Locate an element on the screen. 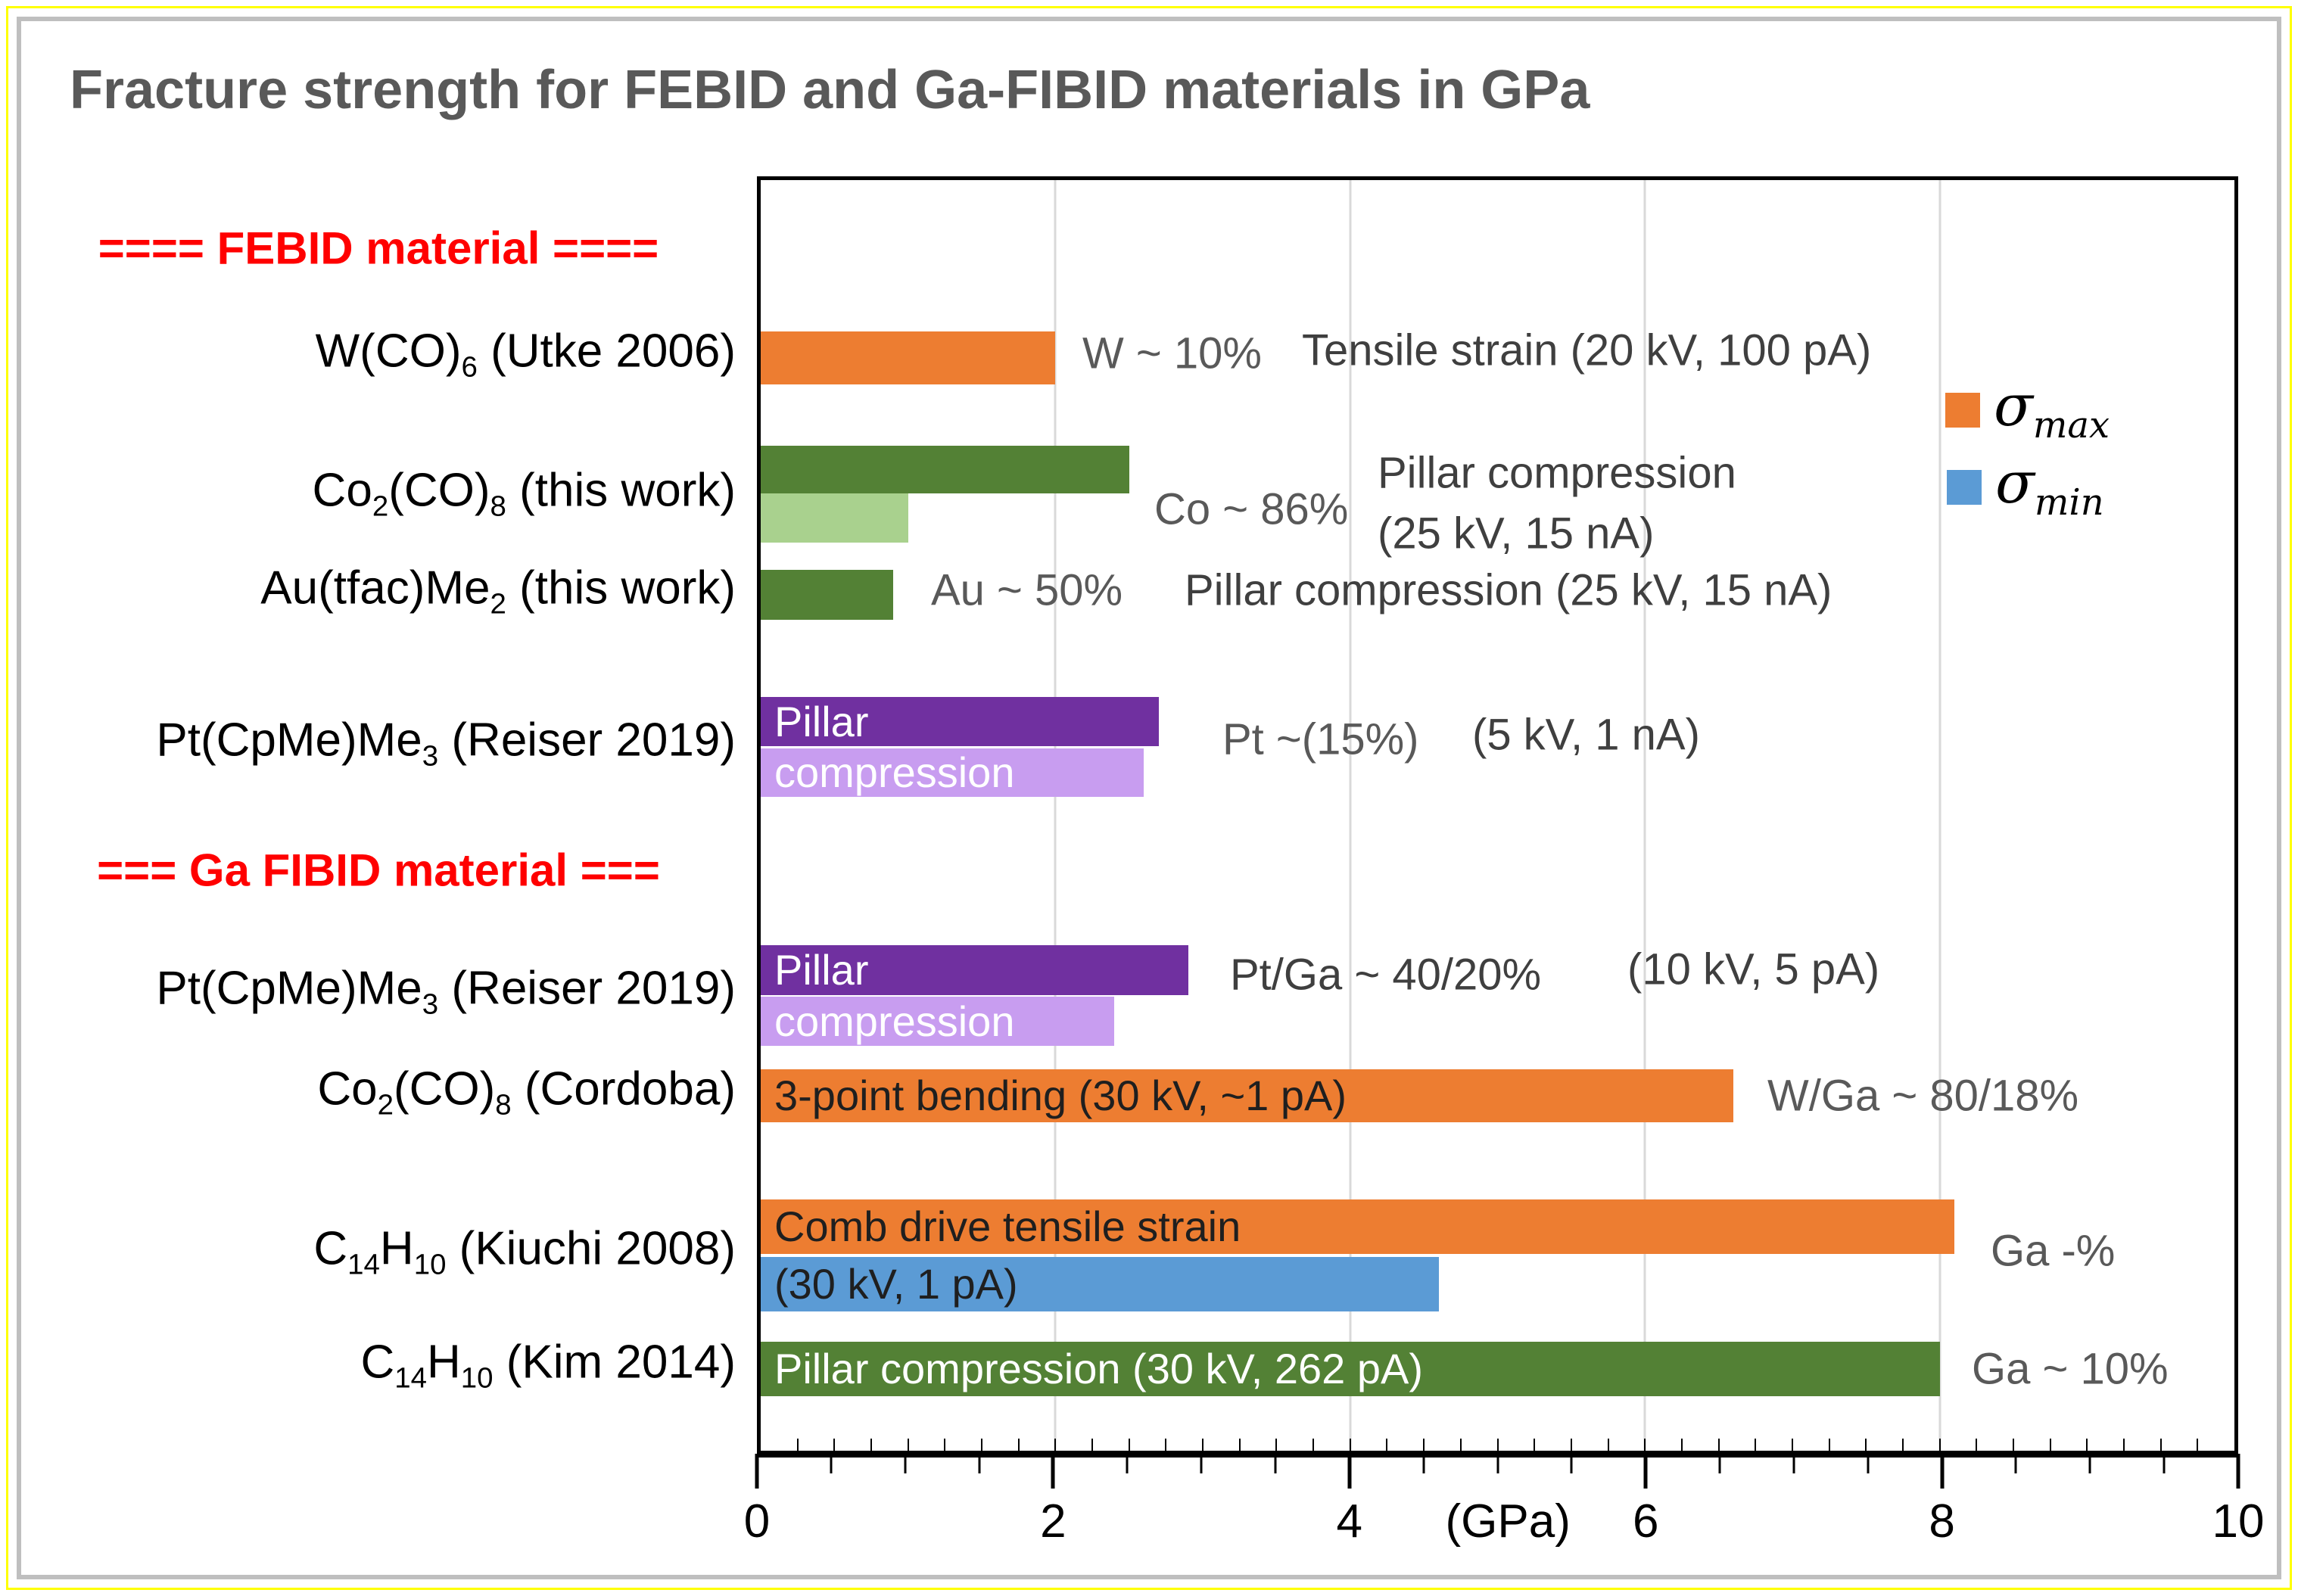 Image resolution: width=2298 pixels, height=1596 pixels. category-label: Co2(CO)8 (this work) is located at coordinates (524, 493).